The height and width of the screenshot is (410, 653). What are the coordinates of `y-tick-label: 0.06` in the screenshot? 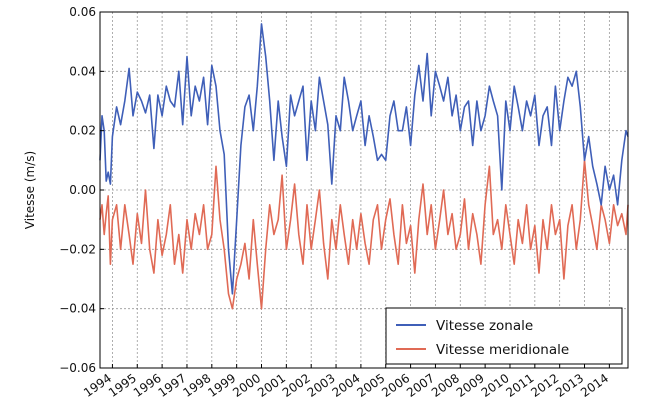 It's located at (82, 12).